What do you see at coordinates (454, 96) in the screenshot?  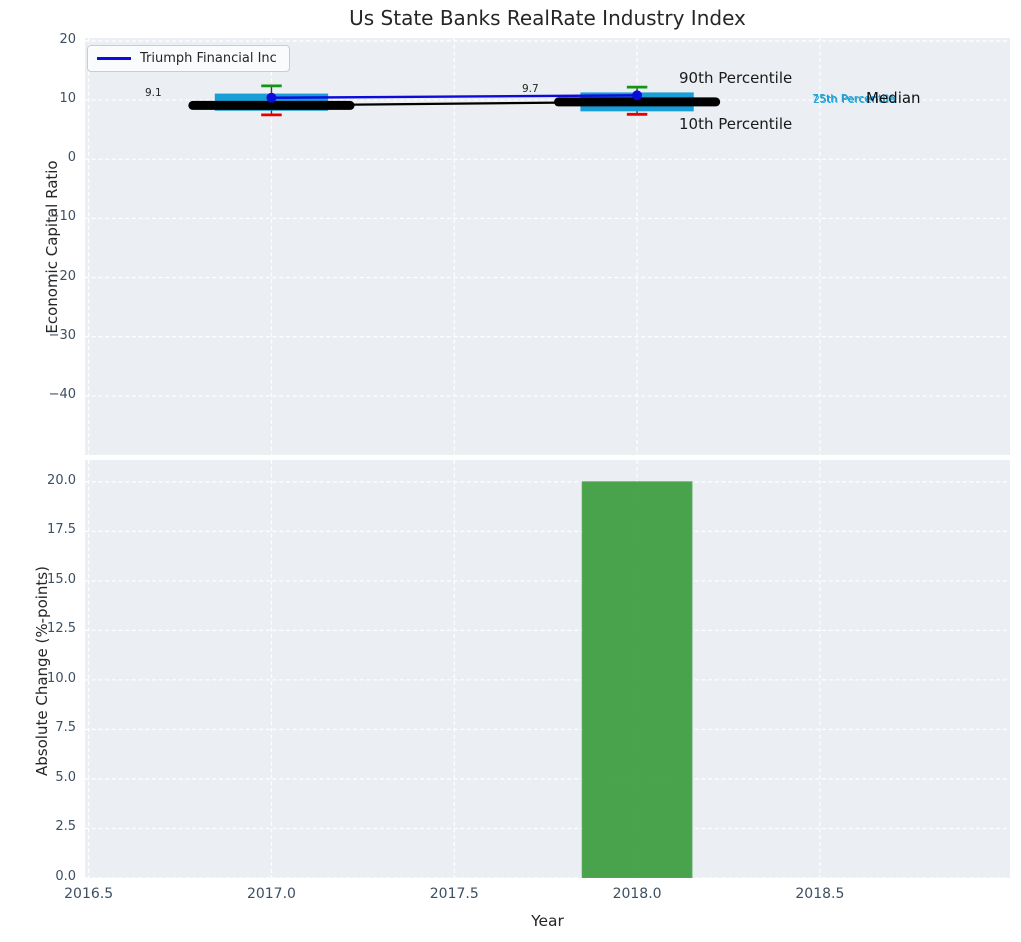 I see `triumph-line` at bounding box center [454, 96].